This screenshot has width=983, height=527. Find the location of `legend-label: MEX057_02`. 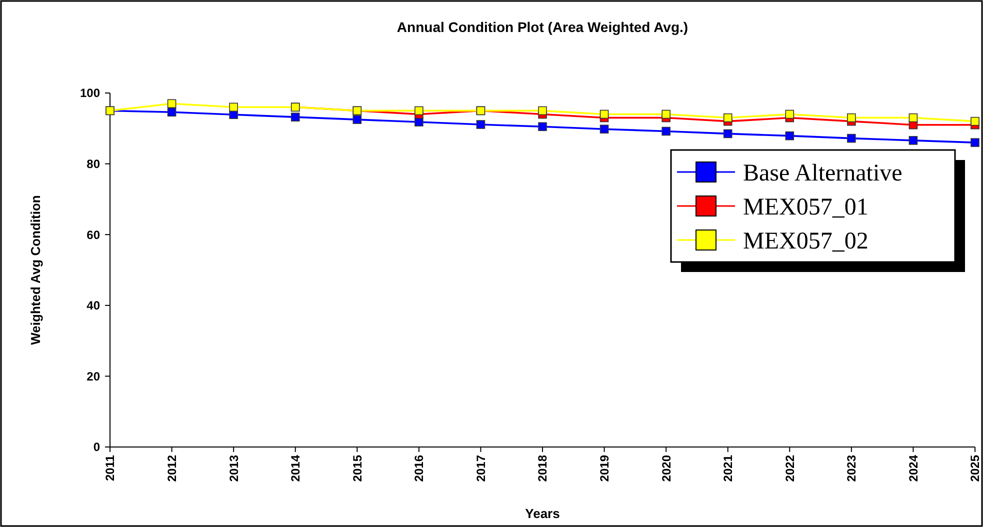

legend-label: MEX057_02 is located at coordinates (805, 241).